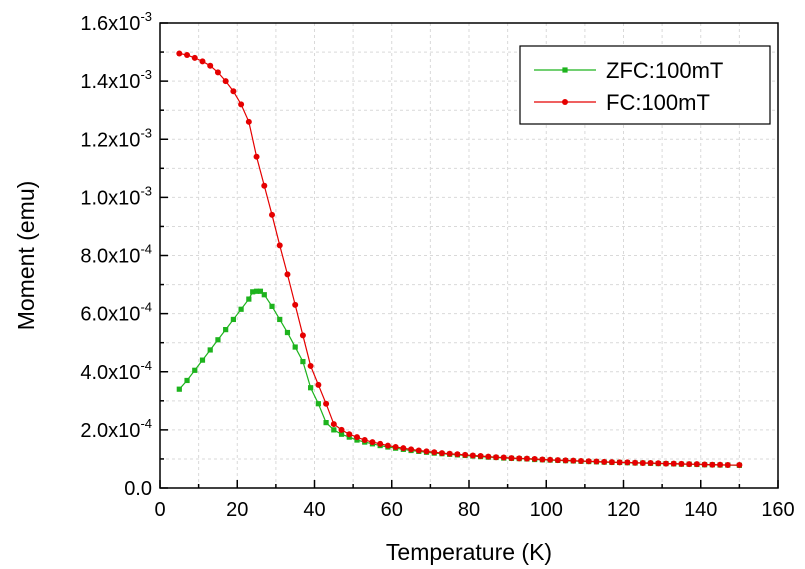 This screenshot has height=569, width=805. What do you see at coordinates (628, 86) in the screenshot?
I see `legend-items: ZFC:100mT FC:100mT` at bounding box center [628, 86].